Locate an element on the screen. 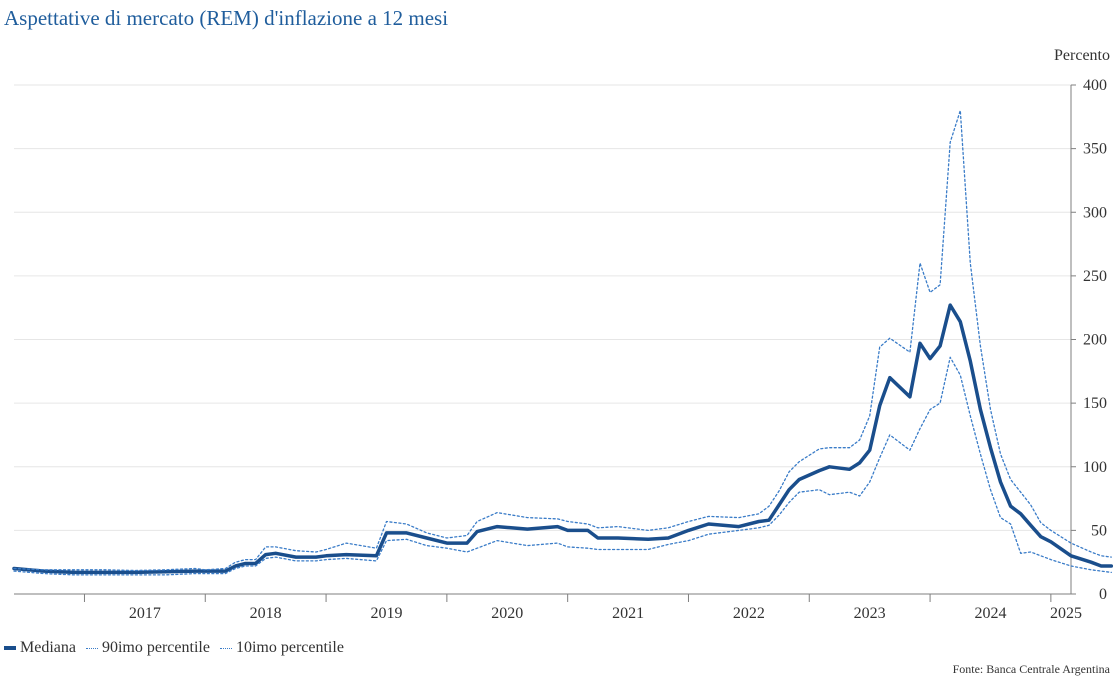  x-tick-label: 2023 is located at coordinates (870, 613).